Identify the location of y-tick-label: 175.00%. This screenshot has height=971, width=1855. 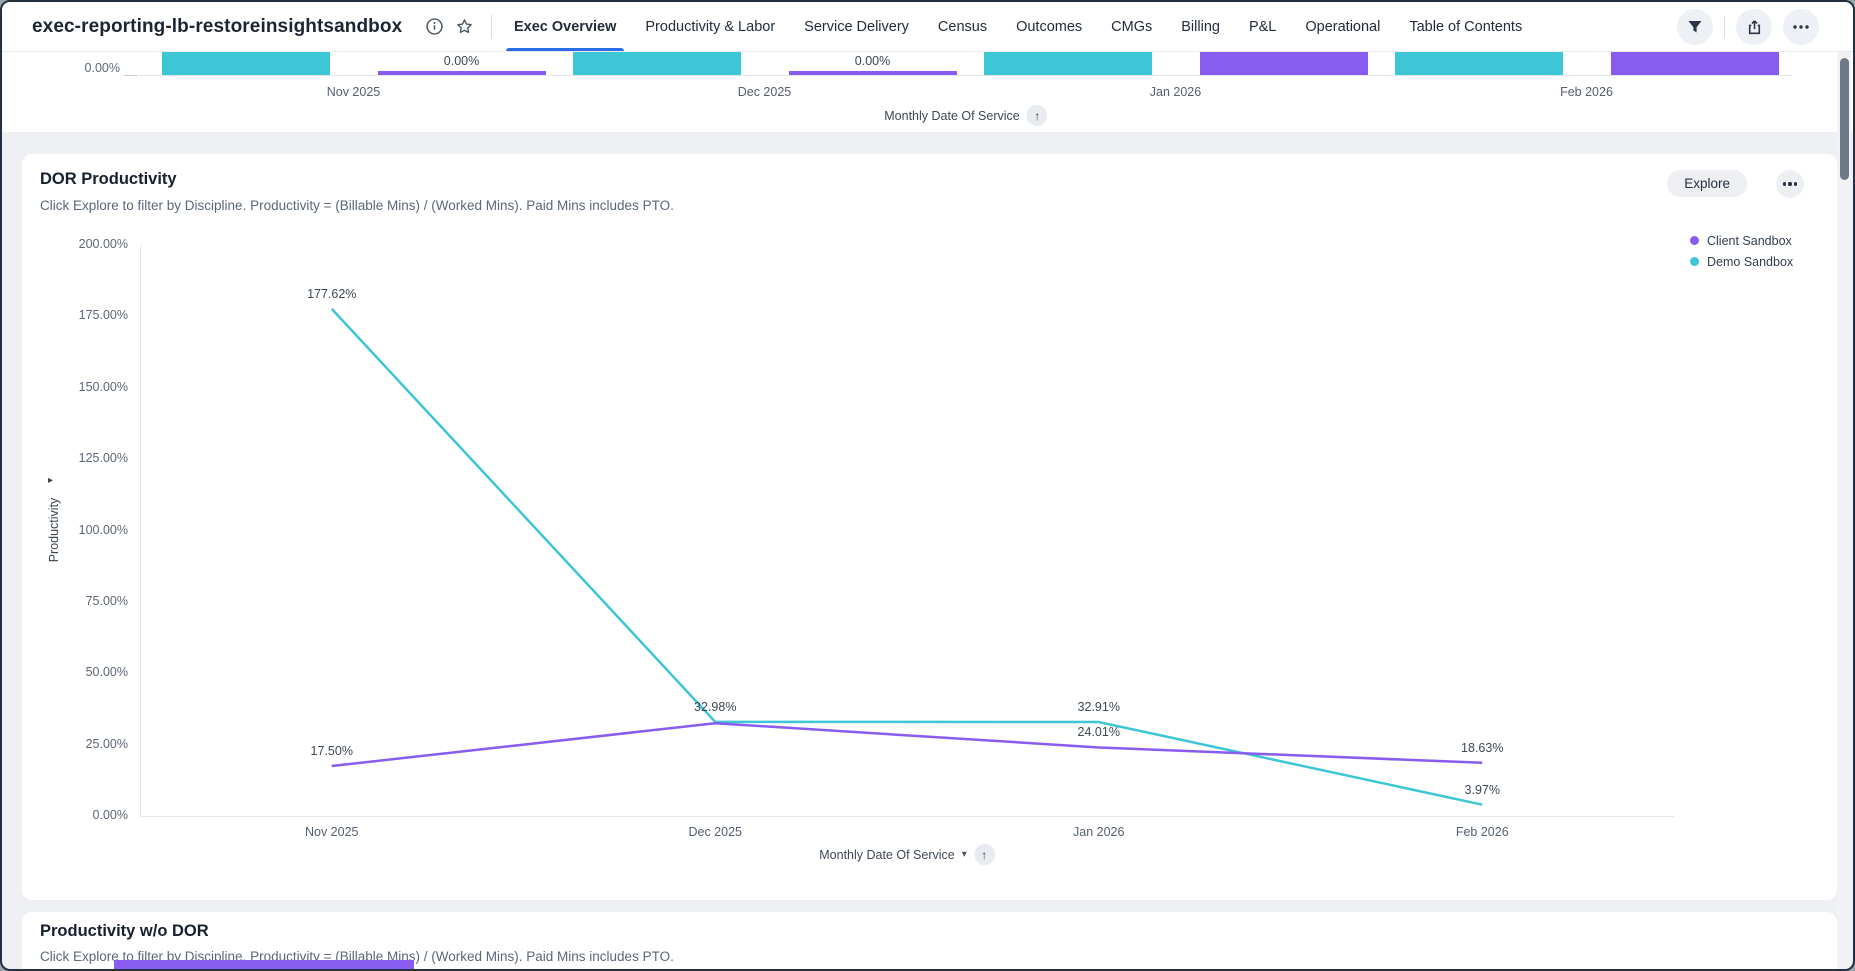
(103, 315).